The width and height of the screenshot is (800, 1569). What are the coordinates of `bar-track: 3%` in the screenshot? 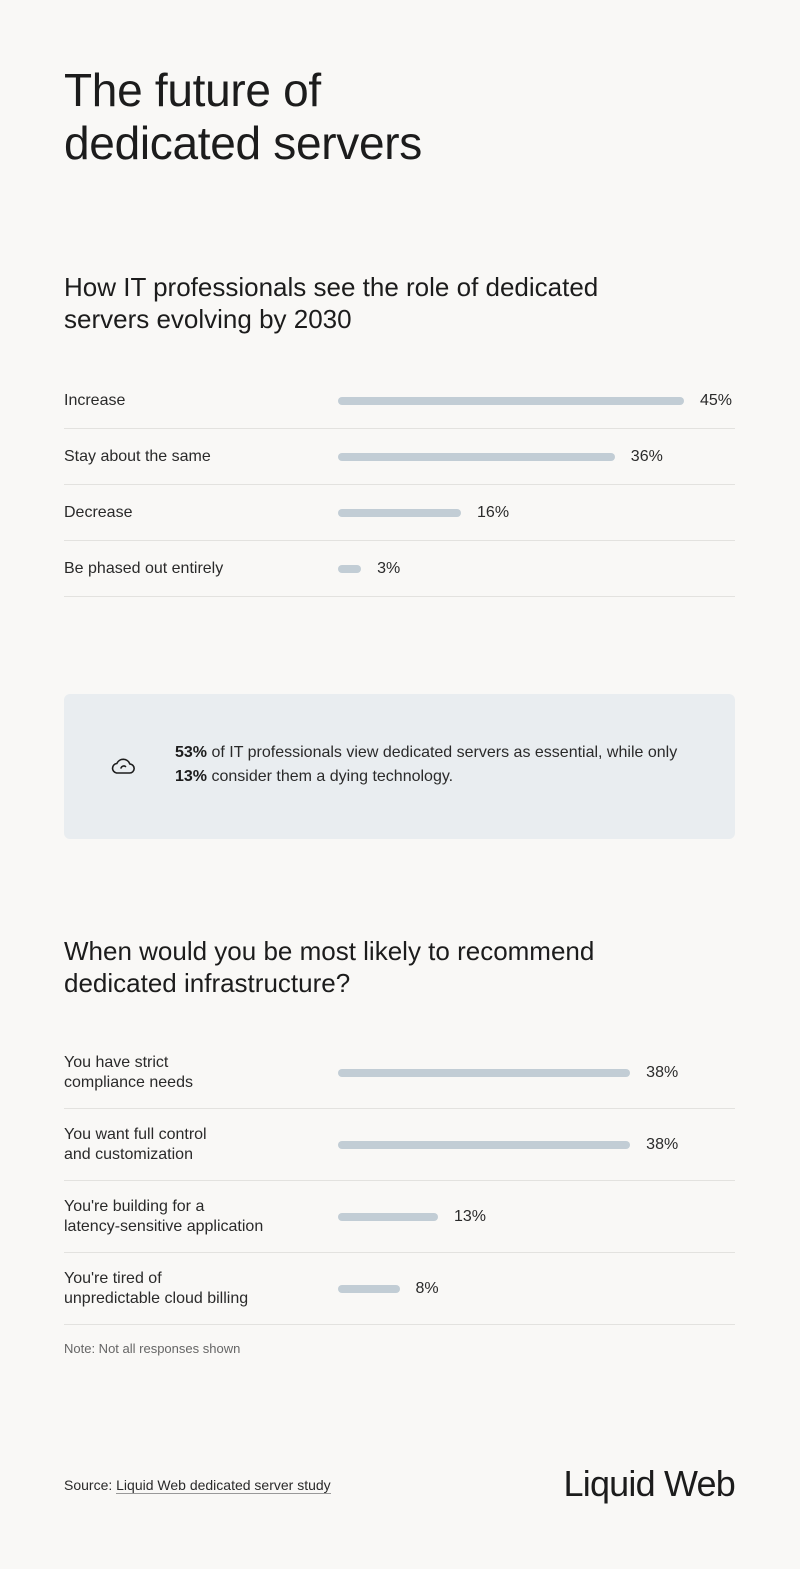 It's located at (536, 568).